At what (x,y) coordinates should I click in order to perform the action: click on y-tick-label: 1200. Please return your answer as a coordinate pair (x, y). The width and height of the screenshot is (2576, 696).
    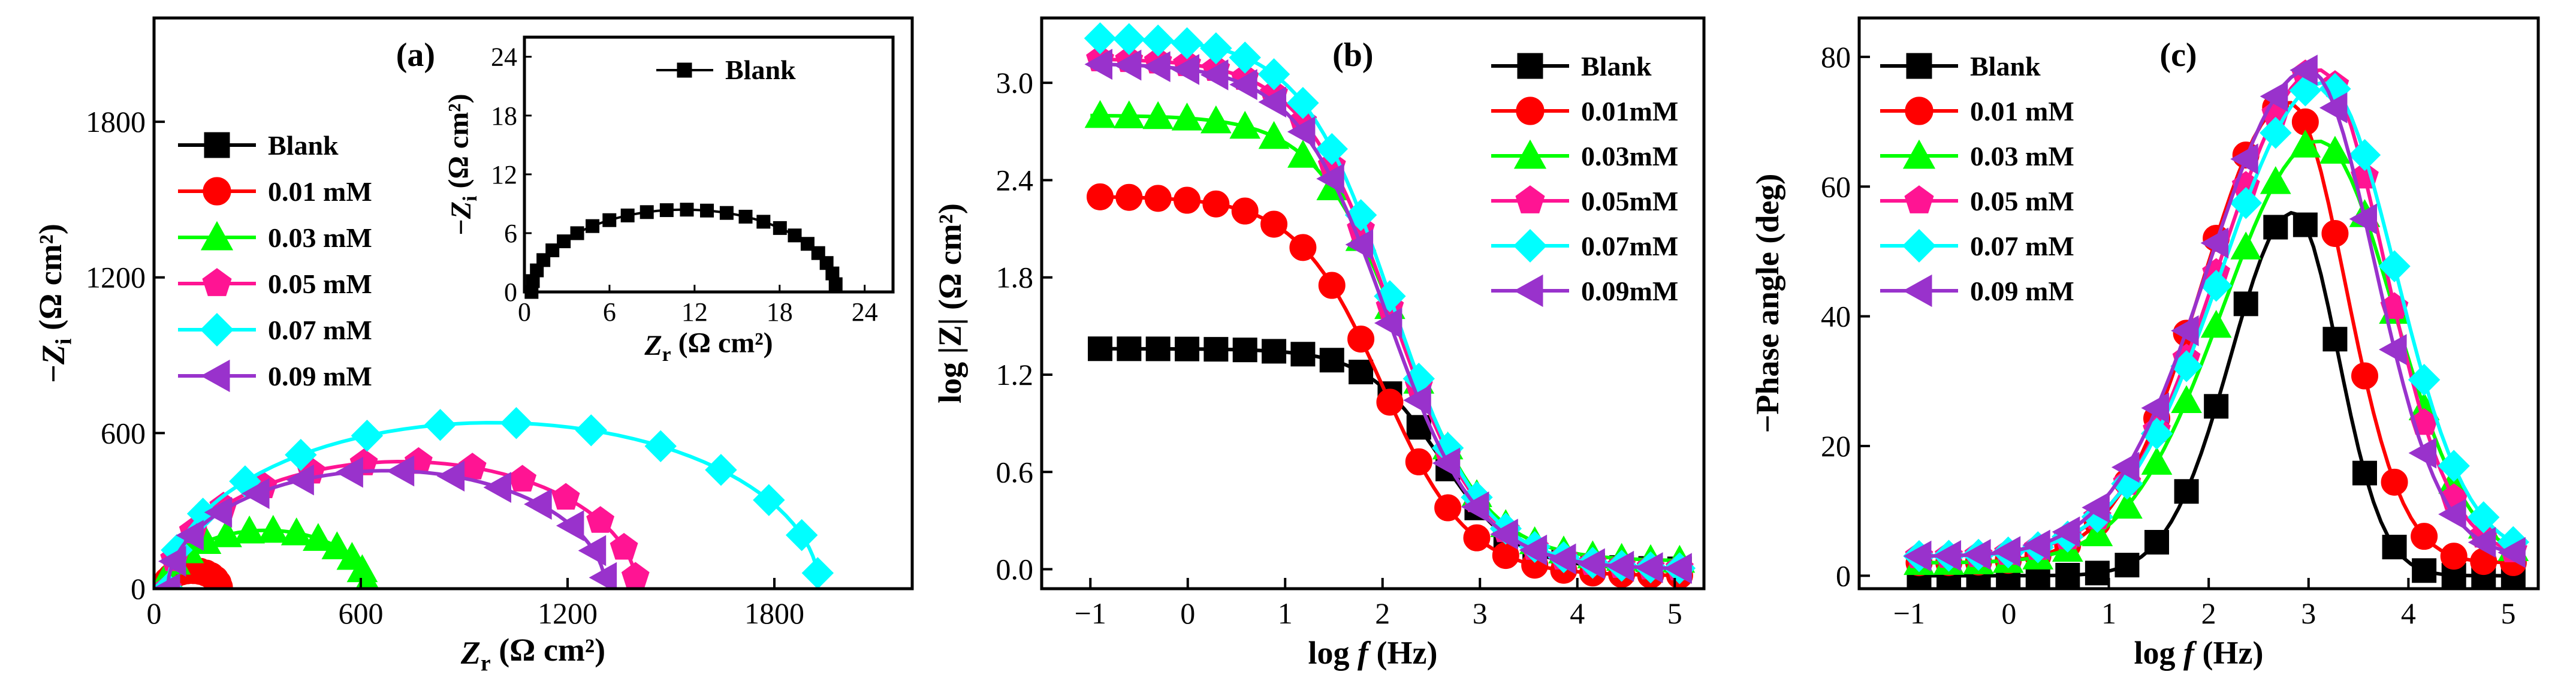
    Looking at the image, I should click on (116, 277).